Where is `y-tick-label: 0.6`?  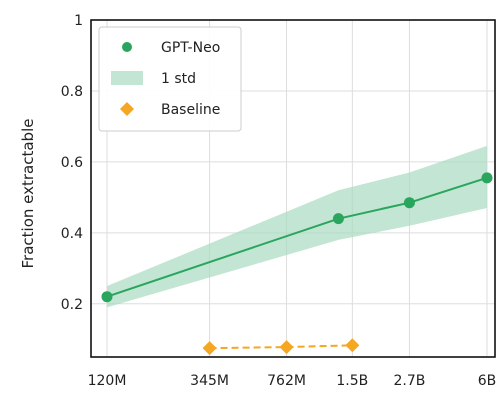
y-tick-label: 0.6 is located at coordinates (72, 163).